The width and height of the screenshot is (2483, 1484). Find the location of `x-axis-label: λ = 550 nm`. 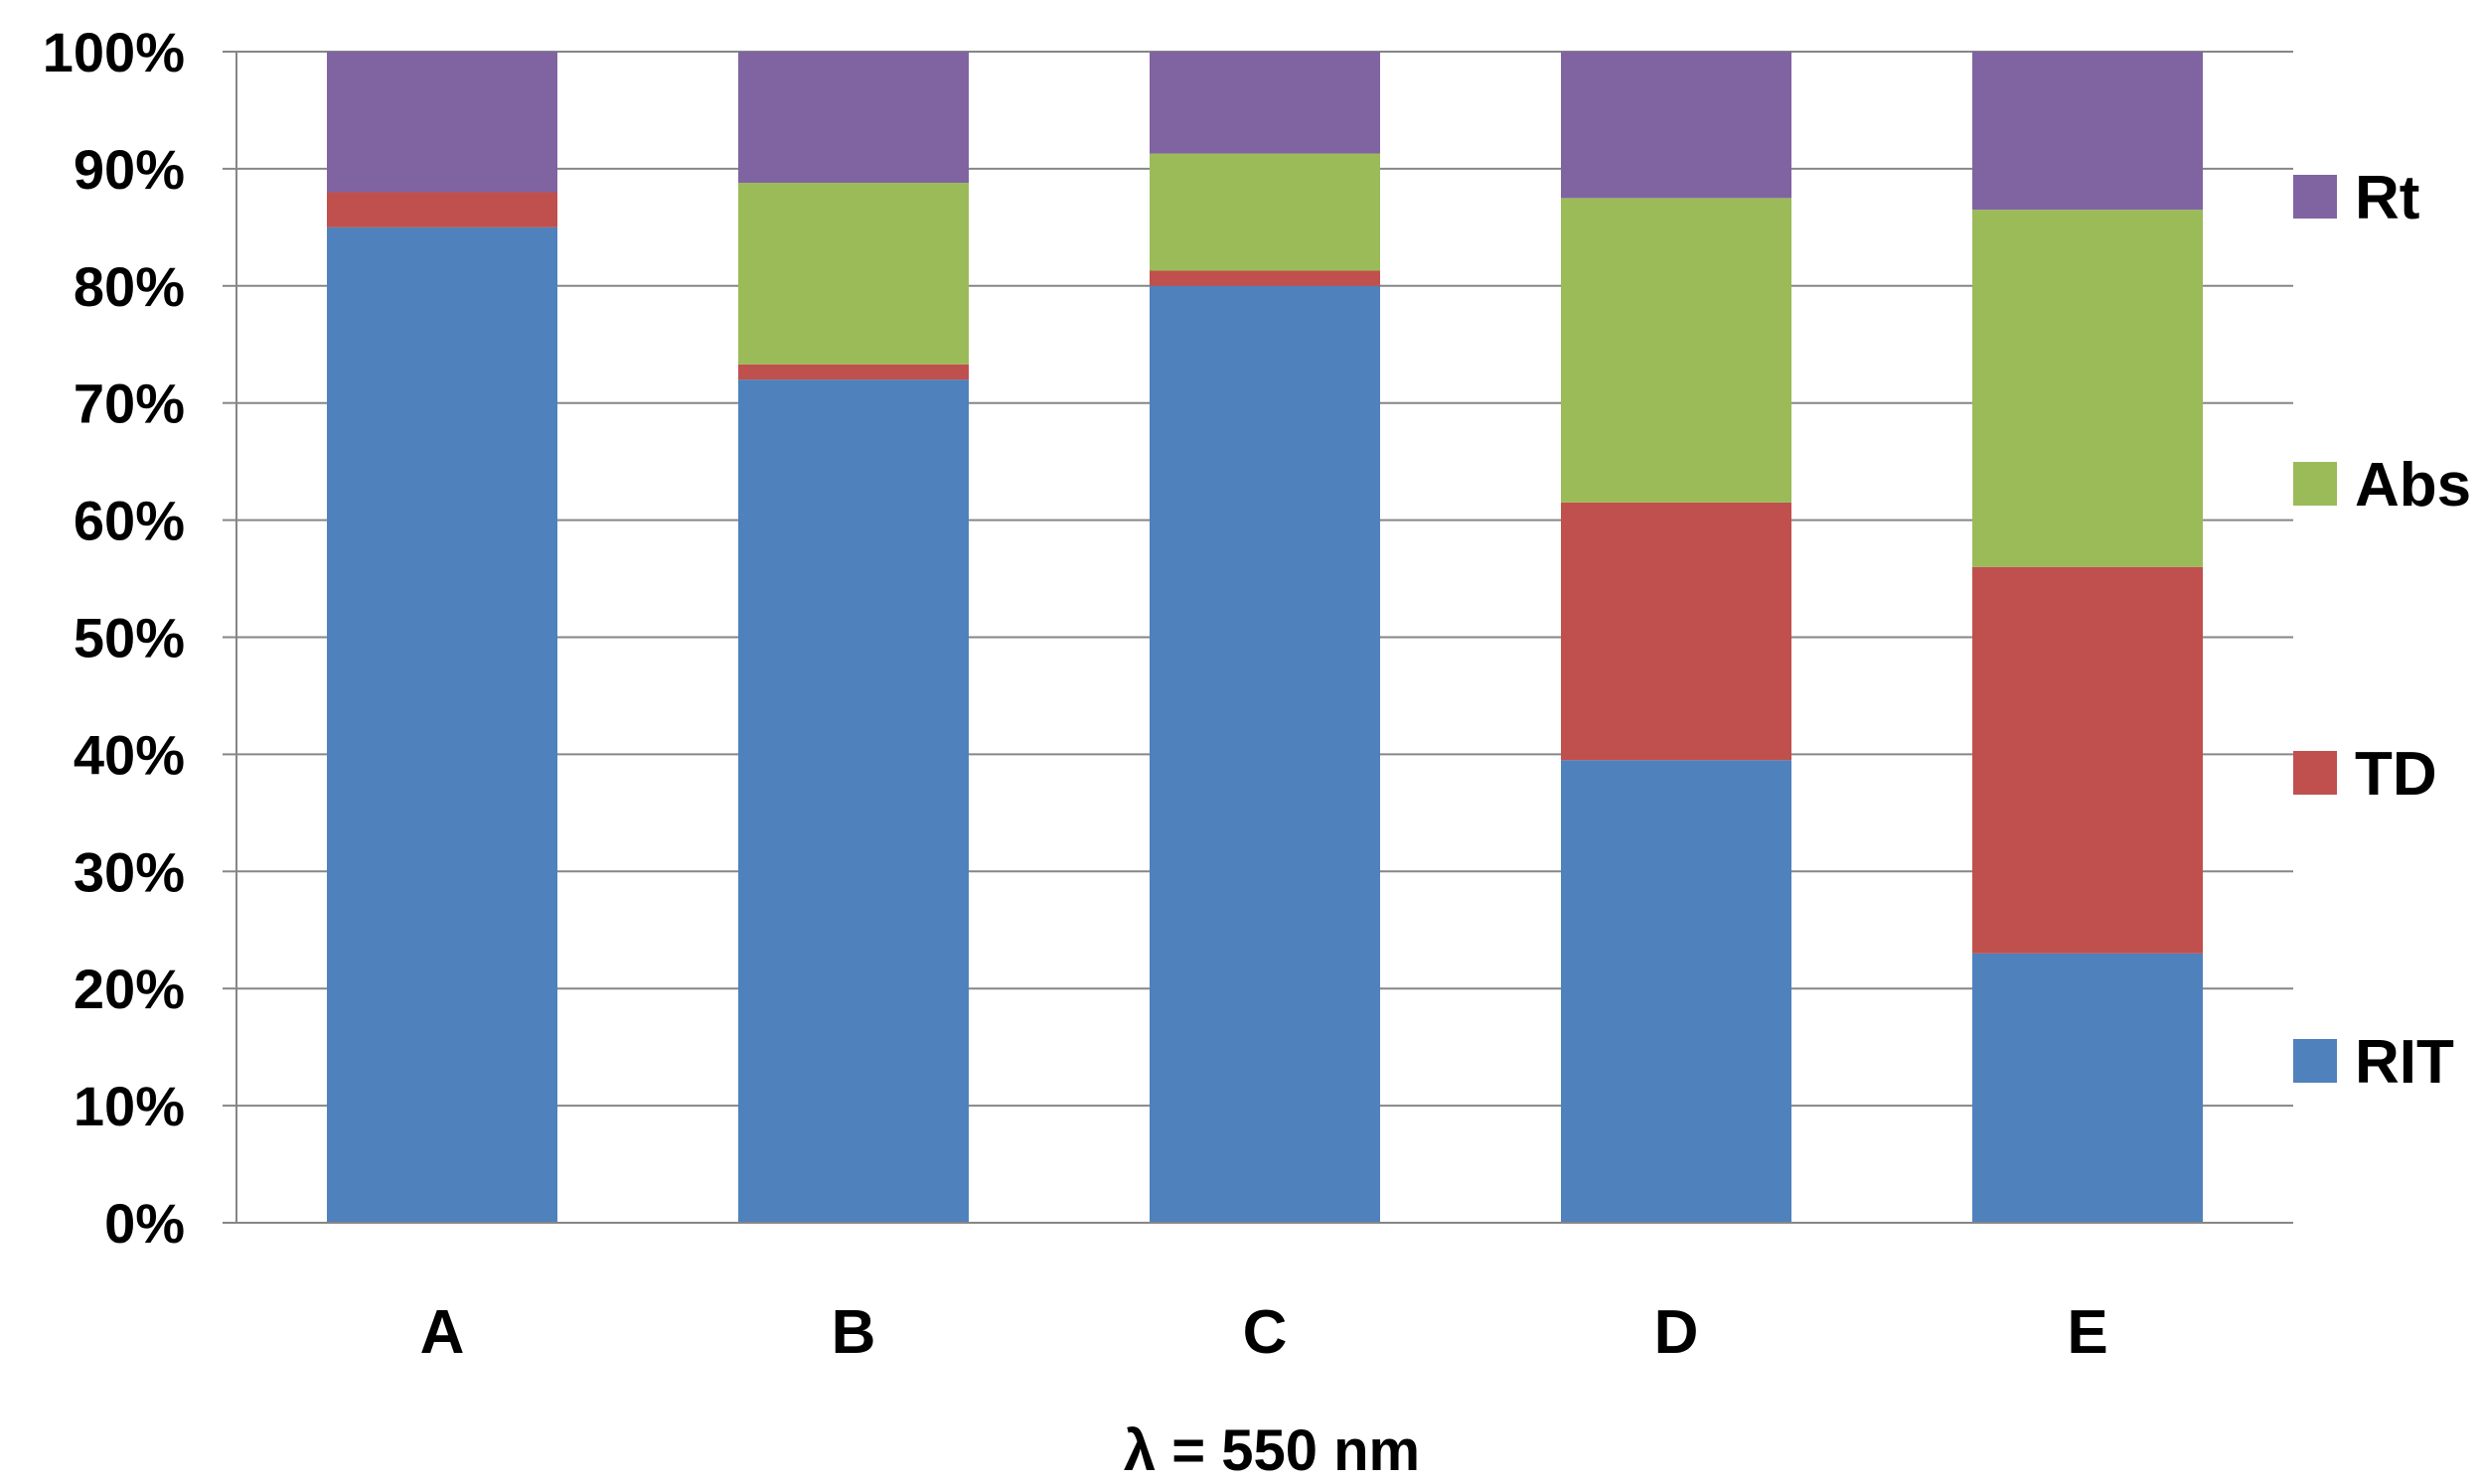

x-axis-label: λ = 550 nm is located at coordinates (1272, 1450).